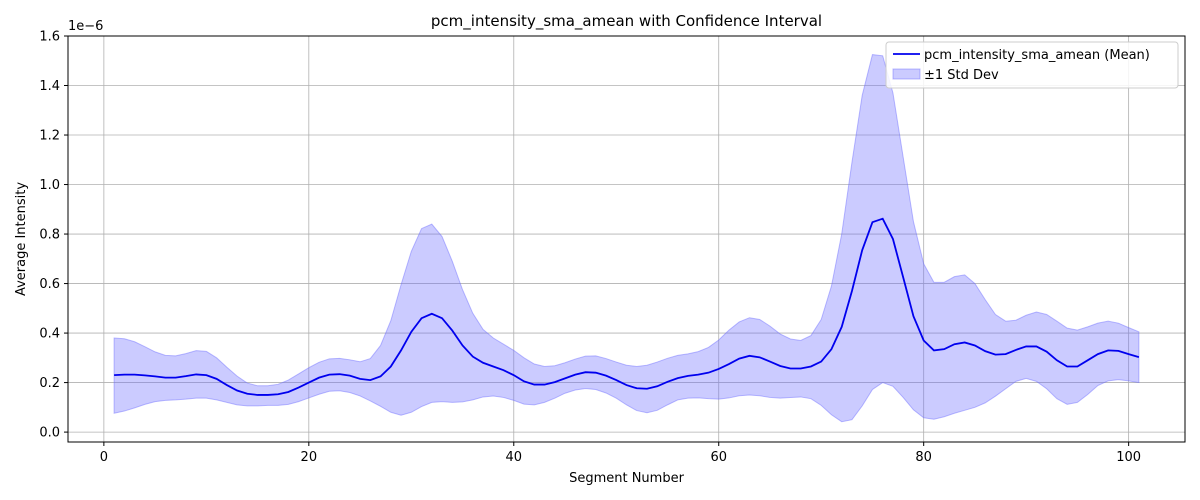 The image size is (1200, 500). I want to click on x-axis-label: Segment Number, so click(627, 478).